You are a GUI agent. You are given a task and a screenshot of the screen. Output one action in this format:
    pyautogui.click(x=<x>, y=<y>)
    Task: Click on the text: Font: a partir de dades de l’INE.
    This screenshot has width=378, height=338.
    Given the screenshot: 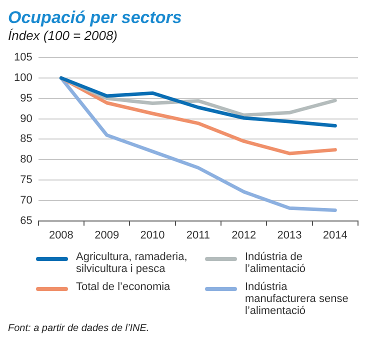 What is the action you would take?
    pyautogui.click(x=79, y=328)
    